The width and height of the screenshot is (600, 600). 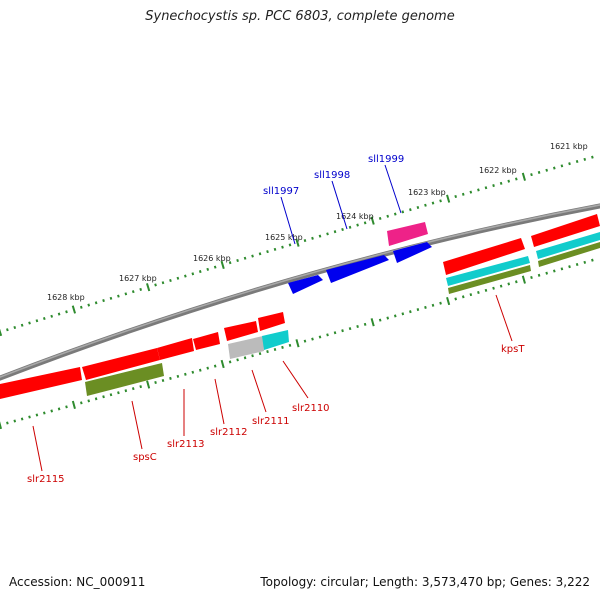 What do you see at coordinates (513, 349) in the screenshot?
I see `label-kpsT: kpsT` at bounding box center [513, 349].